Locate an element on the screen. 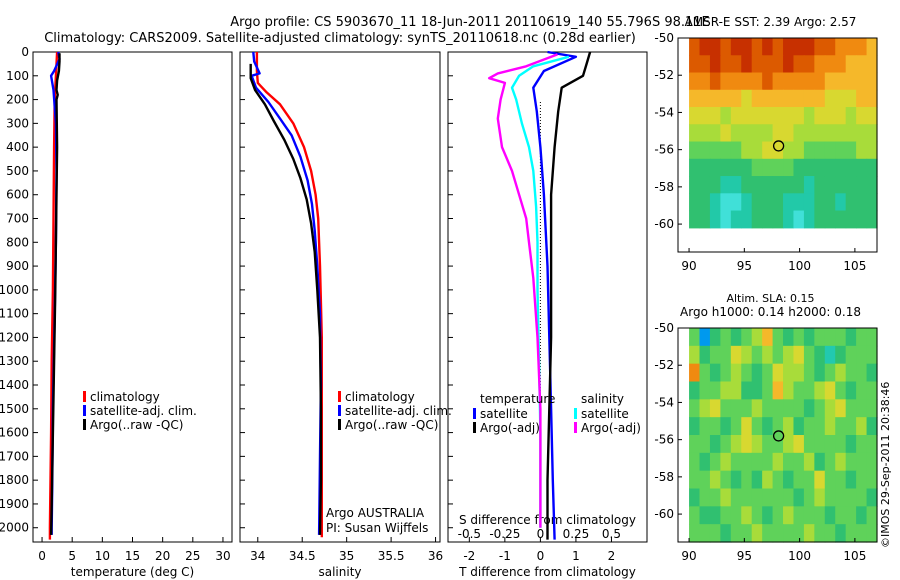  series-line-satellite-adj-clim- is located at coordinates (286, 293).